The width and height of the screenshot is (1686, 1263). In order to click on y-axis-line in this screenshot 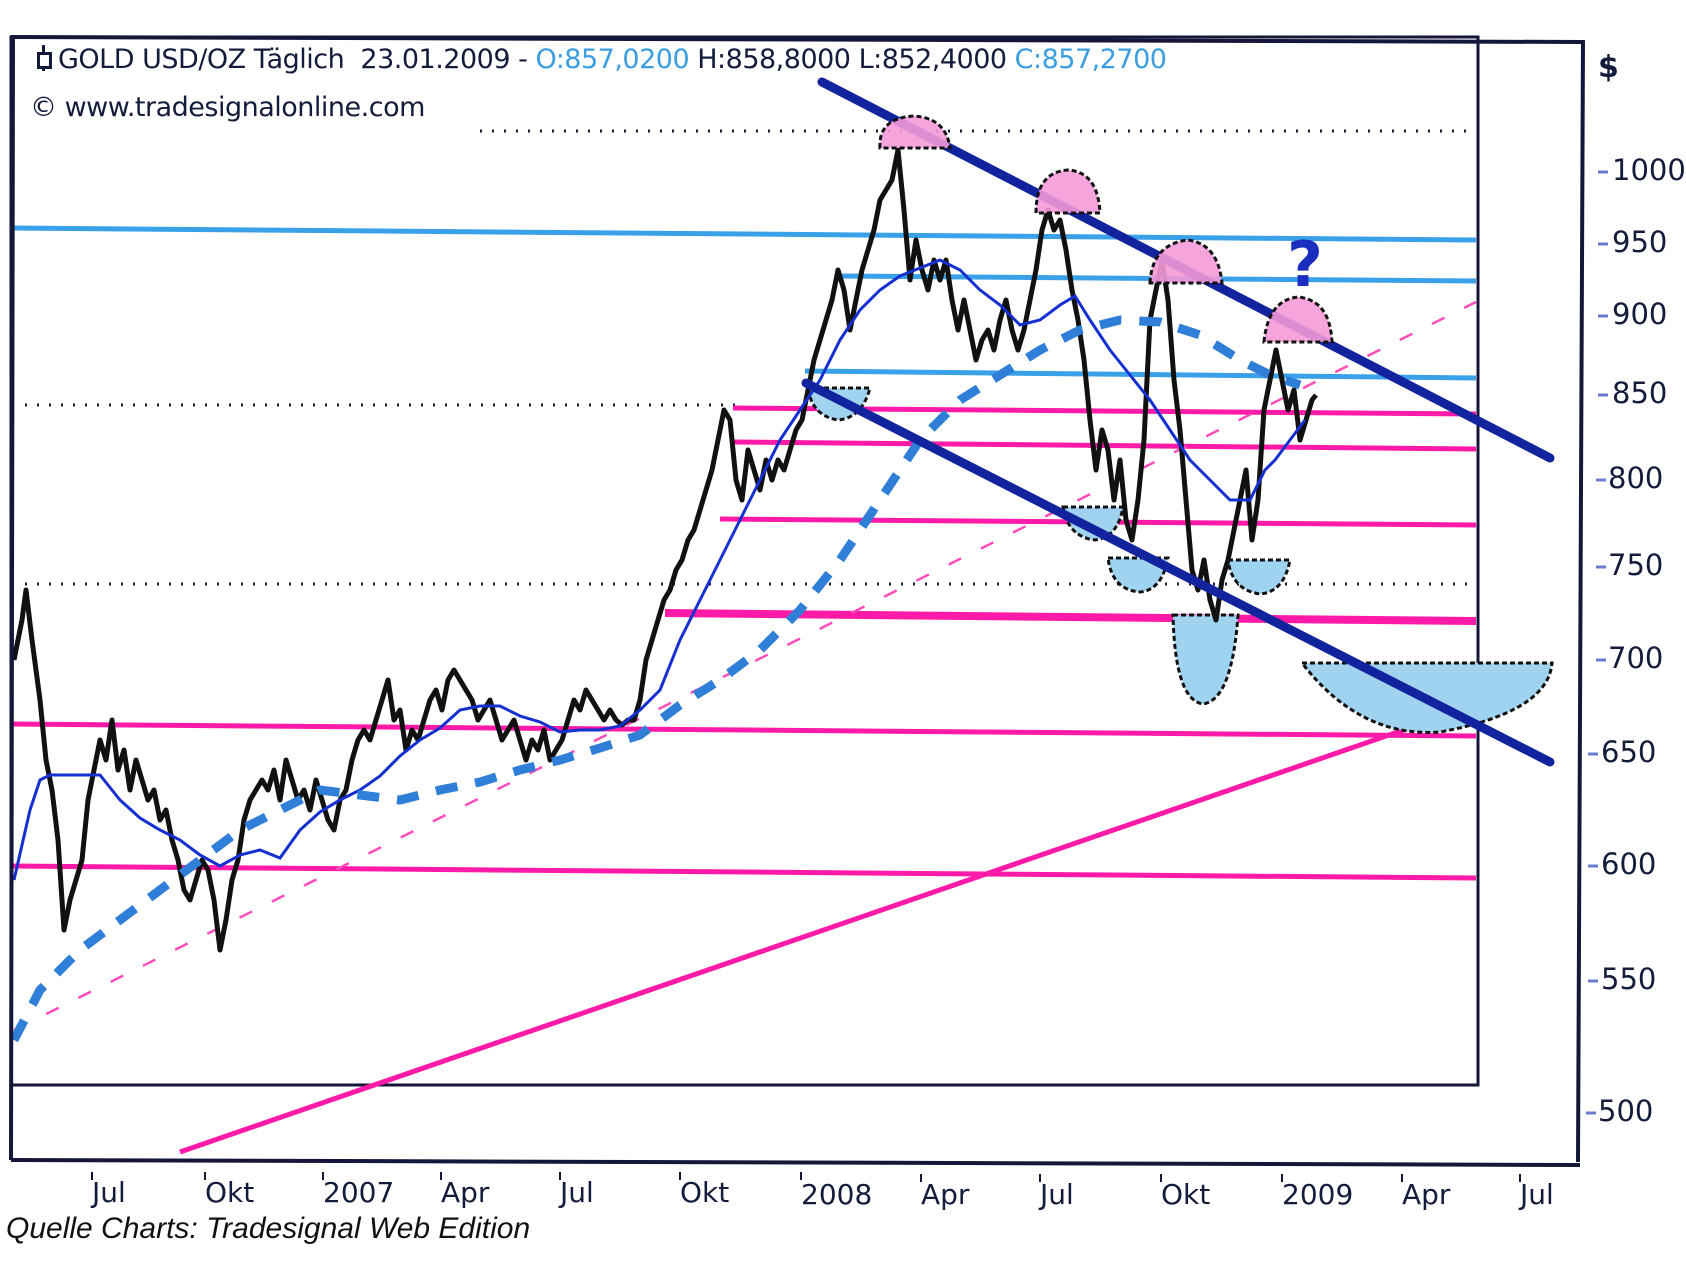, I will do `click(1580, 601)`.